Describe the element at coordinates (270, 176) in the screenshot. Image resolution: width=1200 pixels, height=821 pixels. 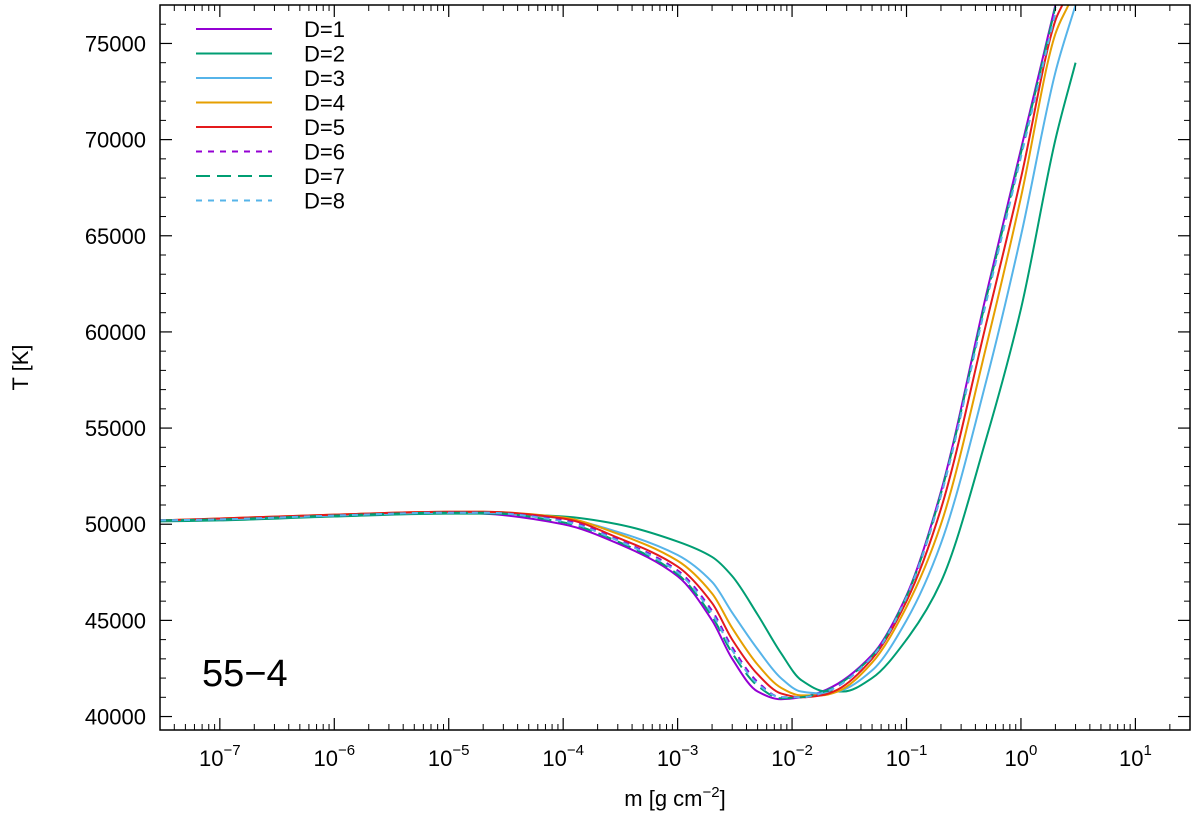
I see `legend-entry-7: D=7` at that location.